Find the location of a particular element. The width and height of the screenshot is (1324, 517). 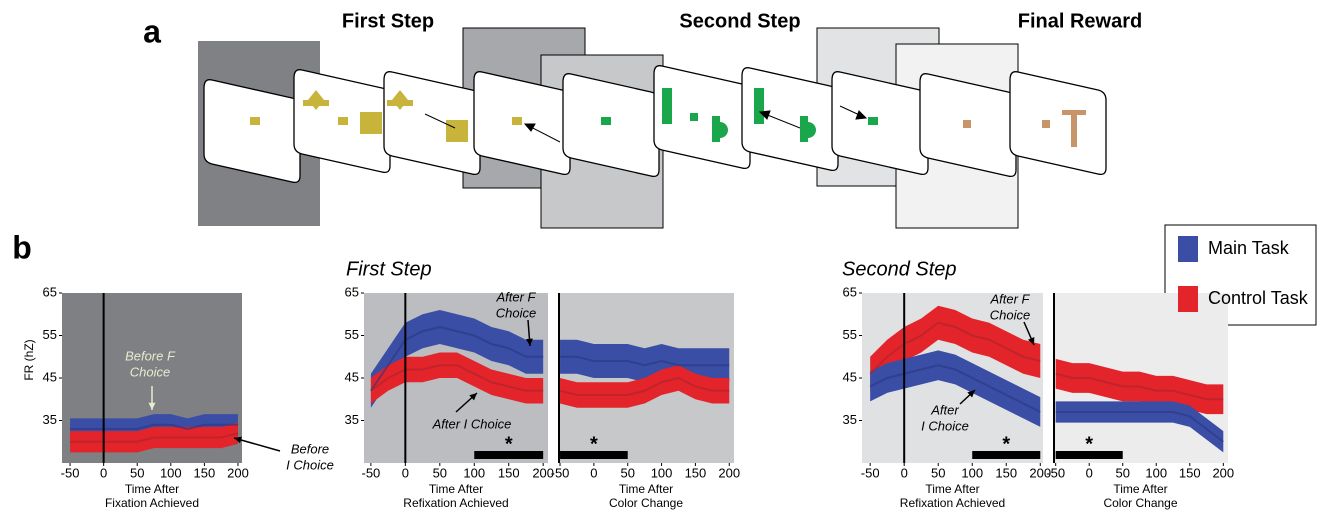

legend-label: Main Task is located at coordinates (1249, 248).